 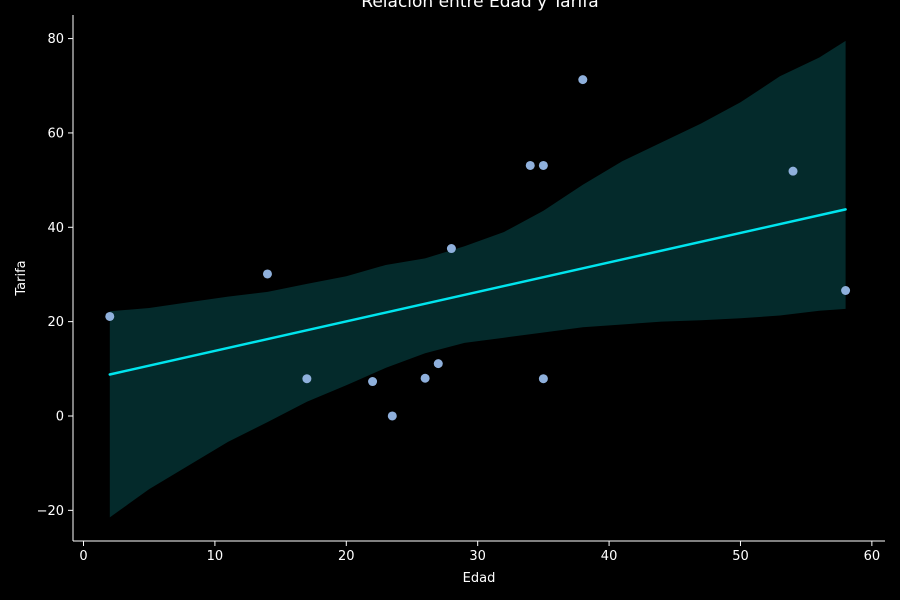 What do you see at coordinates (55, 322) in the screenshot?
I see `y-tick-label: 20` at bounding box center [55, 322].